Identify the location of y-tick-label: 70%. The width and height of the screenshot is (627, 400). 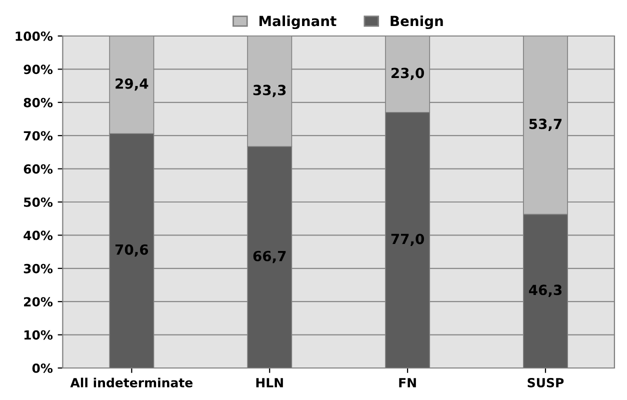
(38, 136).